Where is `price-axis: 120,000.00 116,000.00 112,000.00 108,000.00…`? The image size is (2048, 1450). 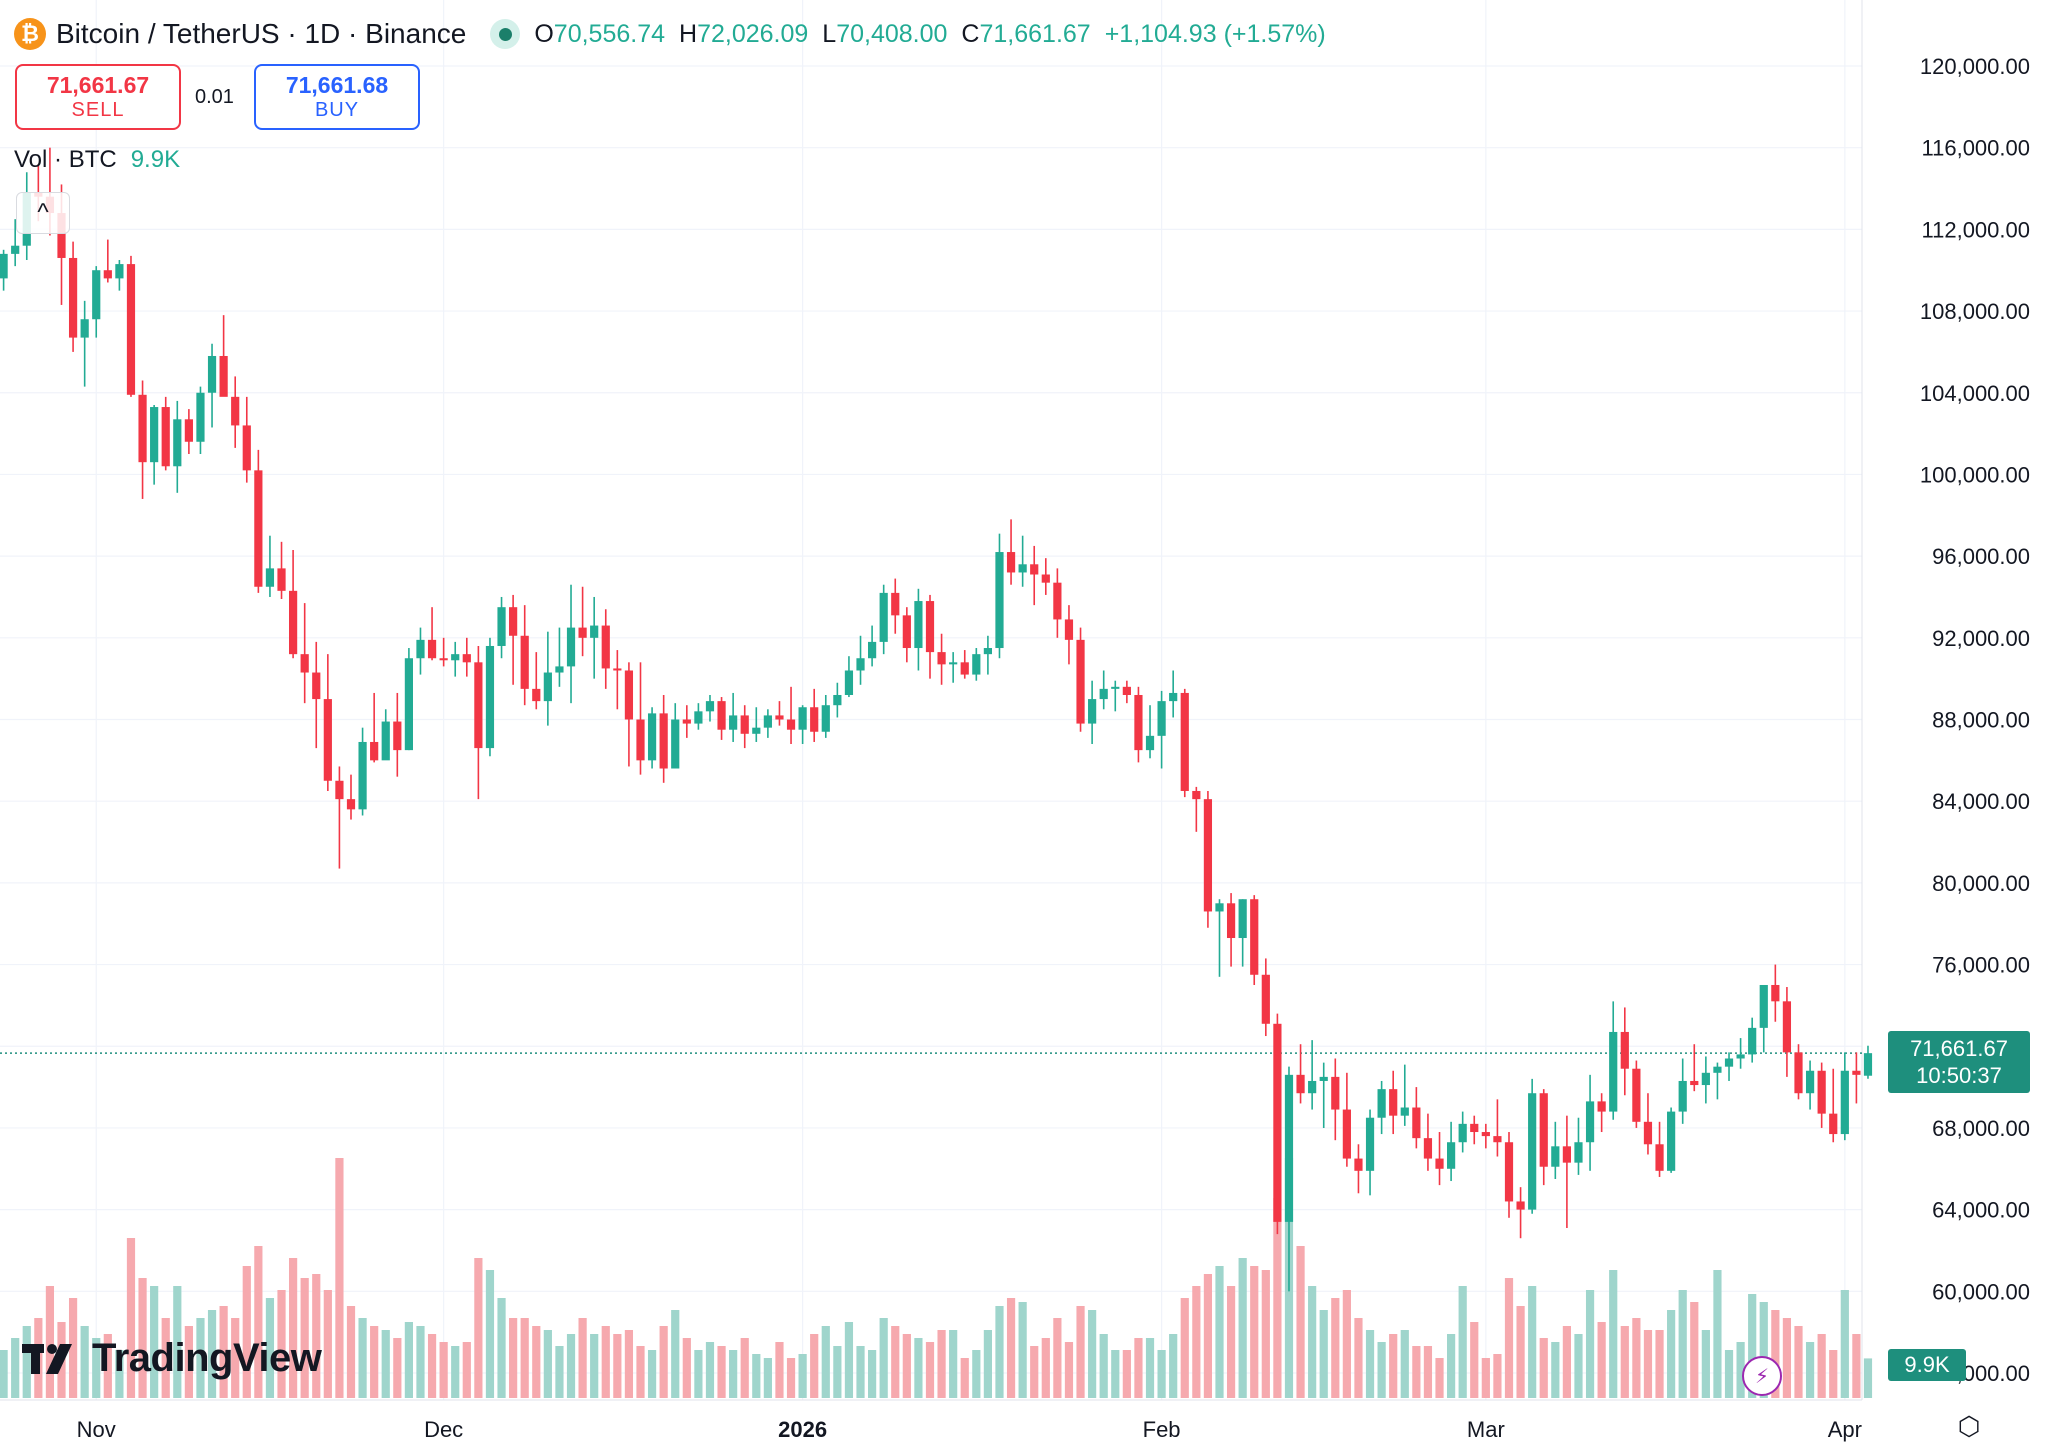
price-axis: 120,000.00 116,000.00 112,000.00 108,000.00… is located at coordinates (1975, 720).